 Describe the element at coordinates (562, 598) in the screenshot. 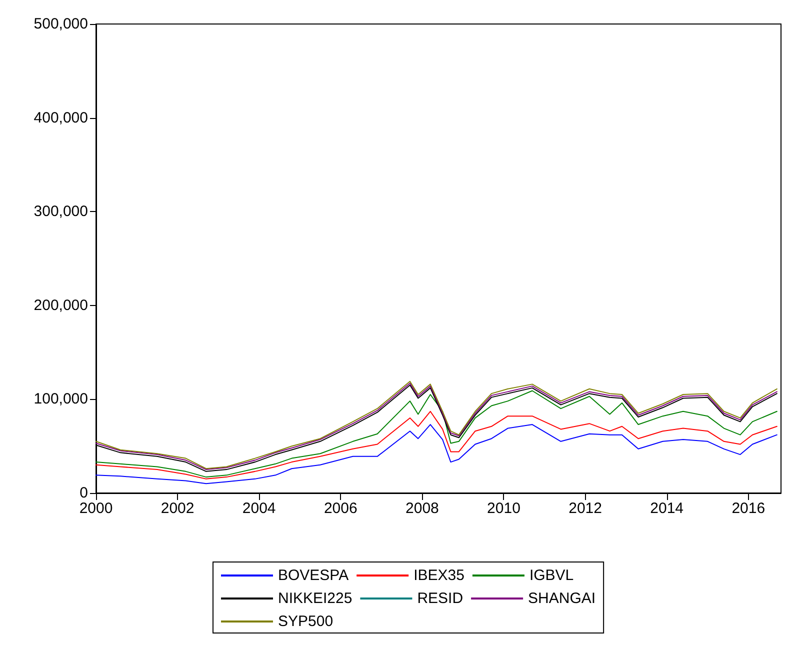

I see `legend-label: SHANGAI` at that location.